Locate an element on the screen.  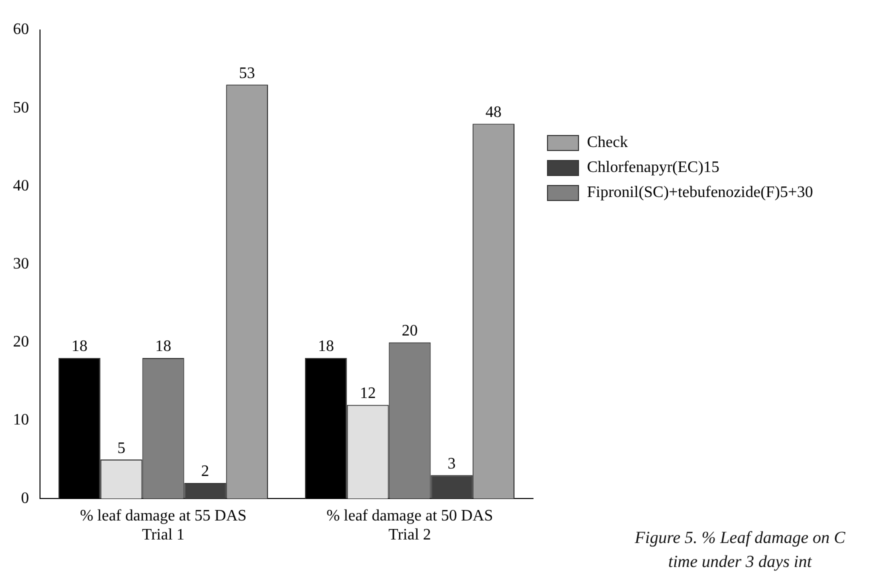
y-tick-label: 50 is located at coordinates (21, 107).